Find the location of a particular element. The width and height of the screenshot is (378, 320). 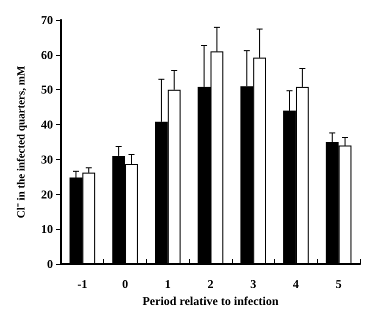

y-tick-label: 60 is located at coordinates (47, 55).